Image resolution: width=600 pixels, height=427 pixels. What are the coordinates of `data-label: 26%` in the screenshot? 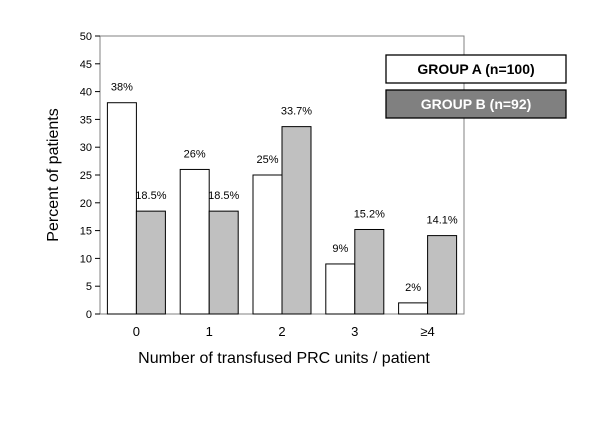 It's located at (195, 154).